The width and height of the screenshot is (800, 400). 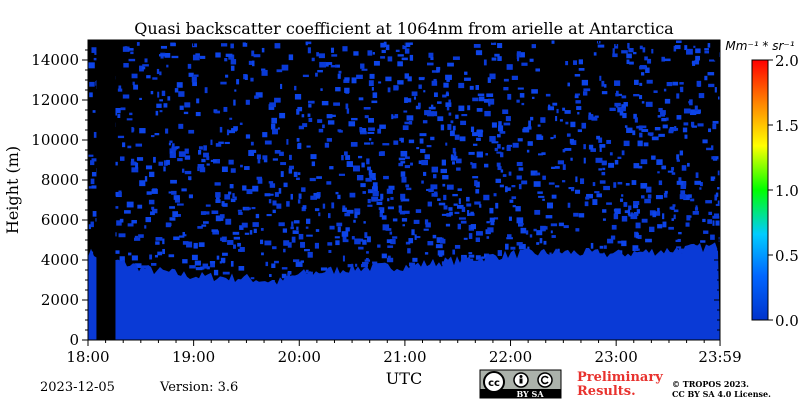 What do you see at coordinates (606, 391) in the screenshot?
I see `preliminary-label-line2: Results.` at bounding box center [606, 391].